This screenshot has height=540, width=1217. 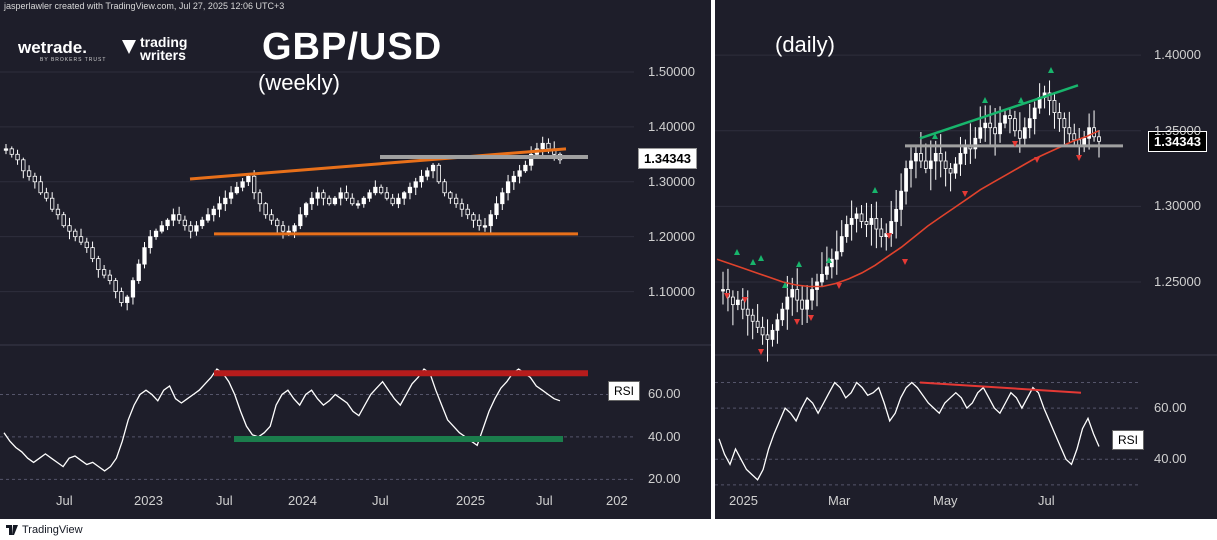 What do you see at coordinates (624, 391) in the screenshot?
I see `rsi-label-badge: RSI` at bounding box center [624, 391].